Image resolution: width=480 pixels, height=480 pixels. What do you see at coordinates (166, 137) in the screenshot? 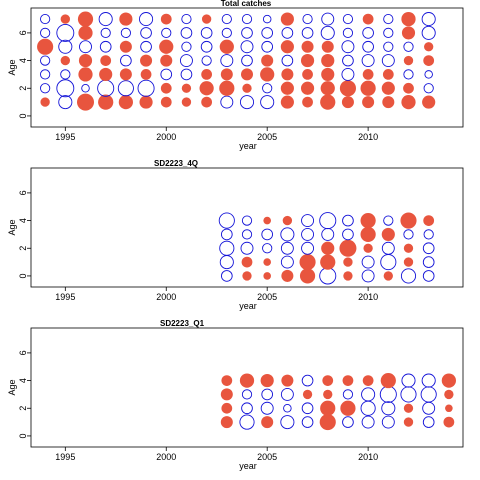
I see `x-tick-label: 2000` at bounding box center [166, 137].